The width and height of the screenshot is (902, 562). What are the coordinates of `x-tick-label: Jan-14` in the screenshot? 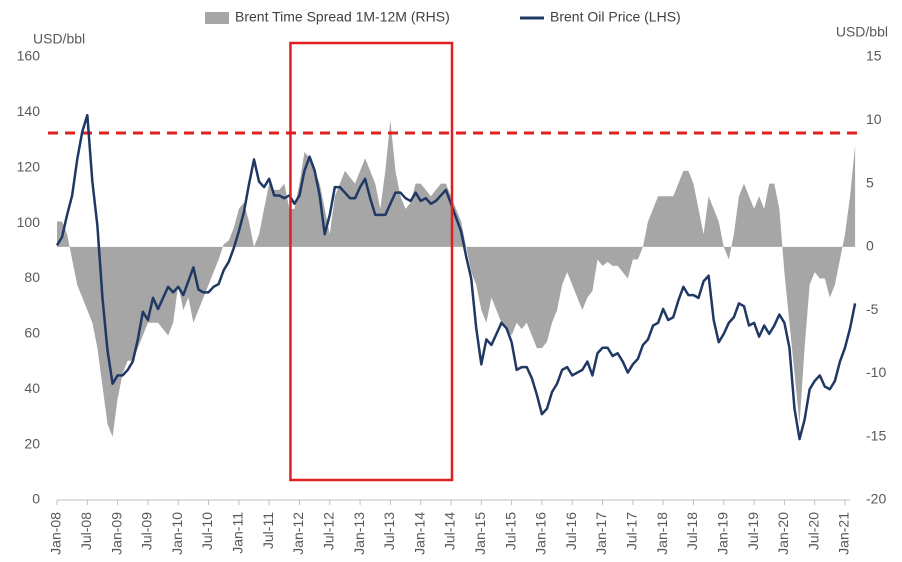 It's located at (419, 533).